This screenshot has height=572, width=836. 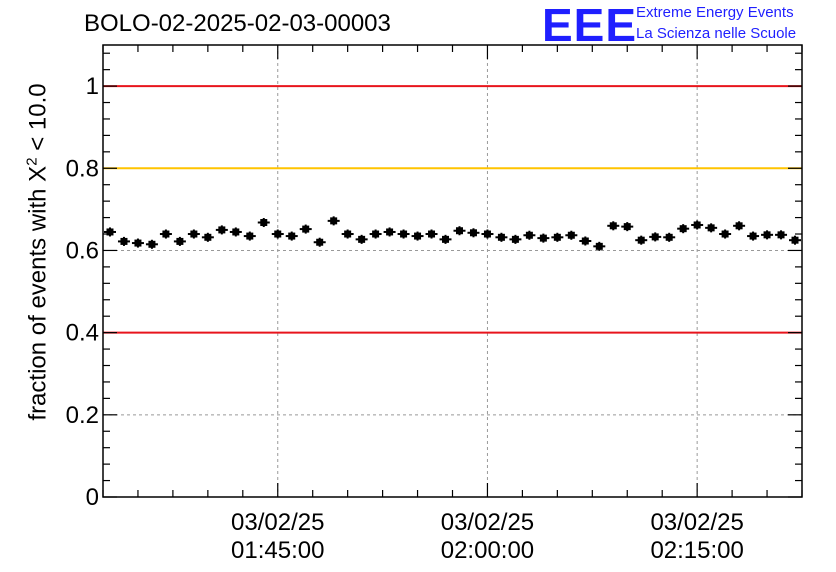 I want to click on y-tick-label: 0, so click(x=92, y=497).